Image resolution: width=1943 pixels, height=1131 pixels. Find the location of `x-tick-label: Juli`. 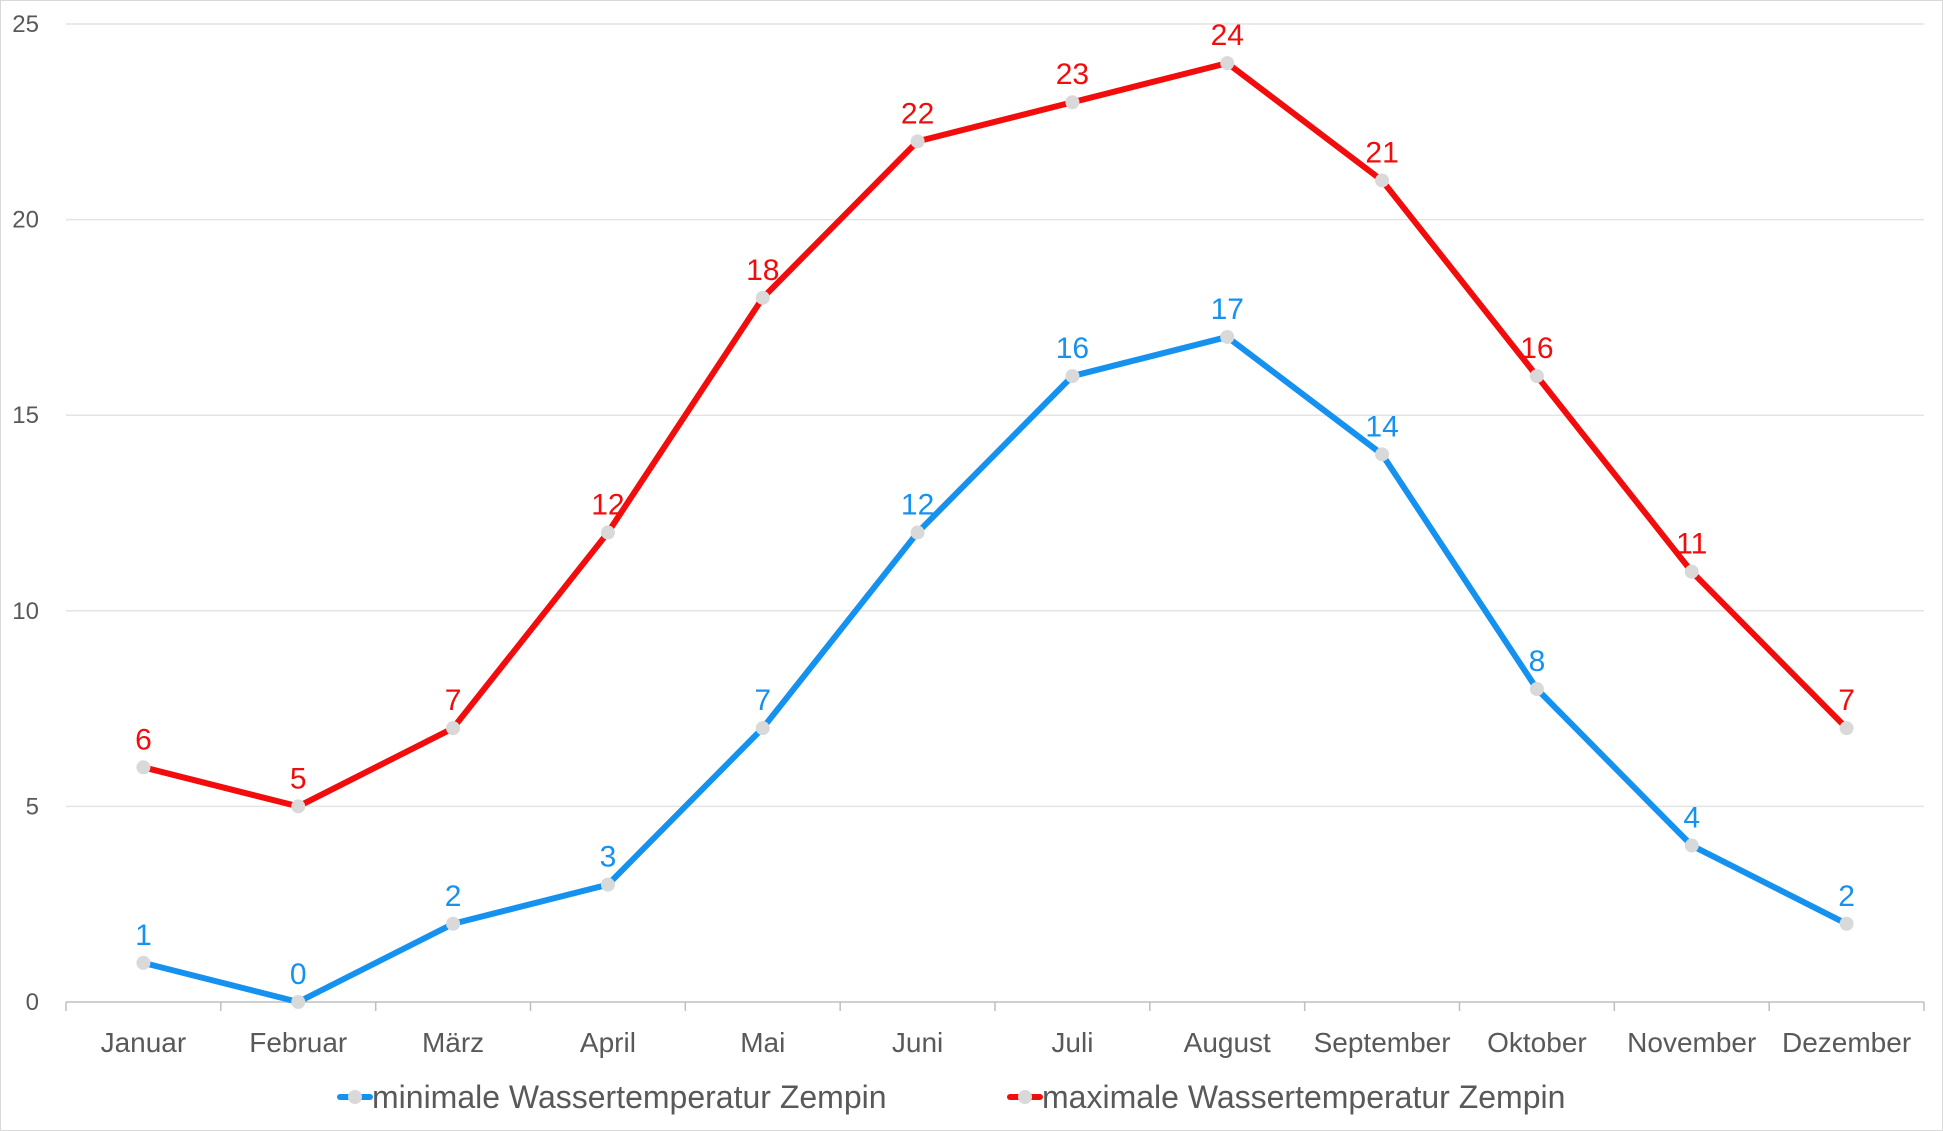

x-tick-label: Juli is located at coordinates (1072, 1042).